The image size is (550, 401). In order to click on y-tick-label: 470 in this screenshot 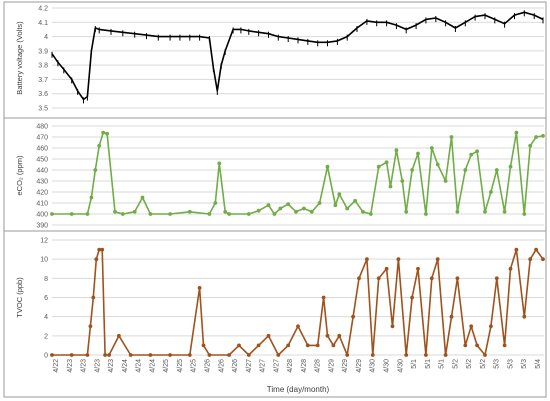, I will do `click(42, 138)`.